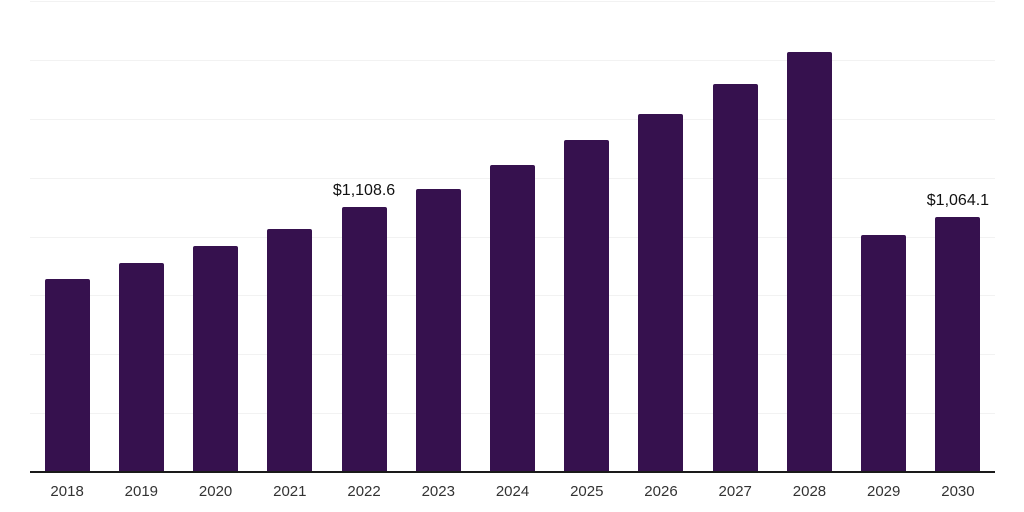 The image size is (1024, 512). Describe the element at coordinates (216, 358) in the screenshot. I see `bar-2020` at that location.